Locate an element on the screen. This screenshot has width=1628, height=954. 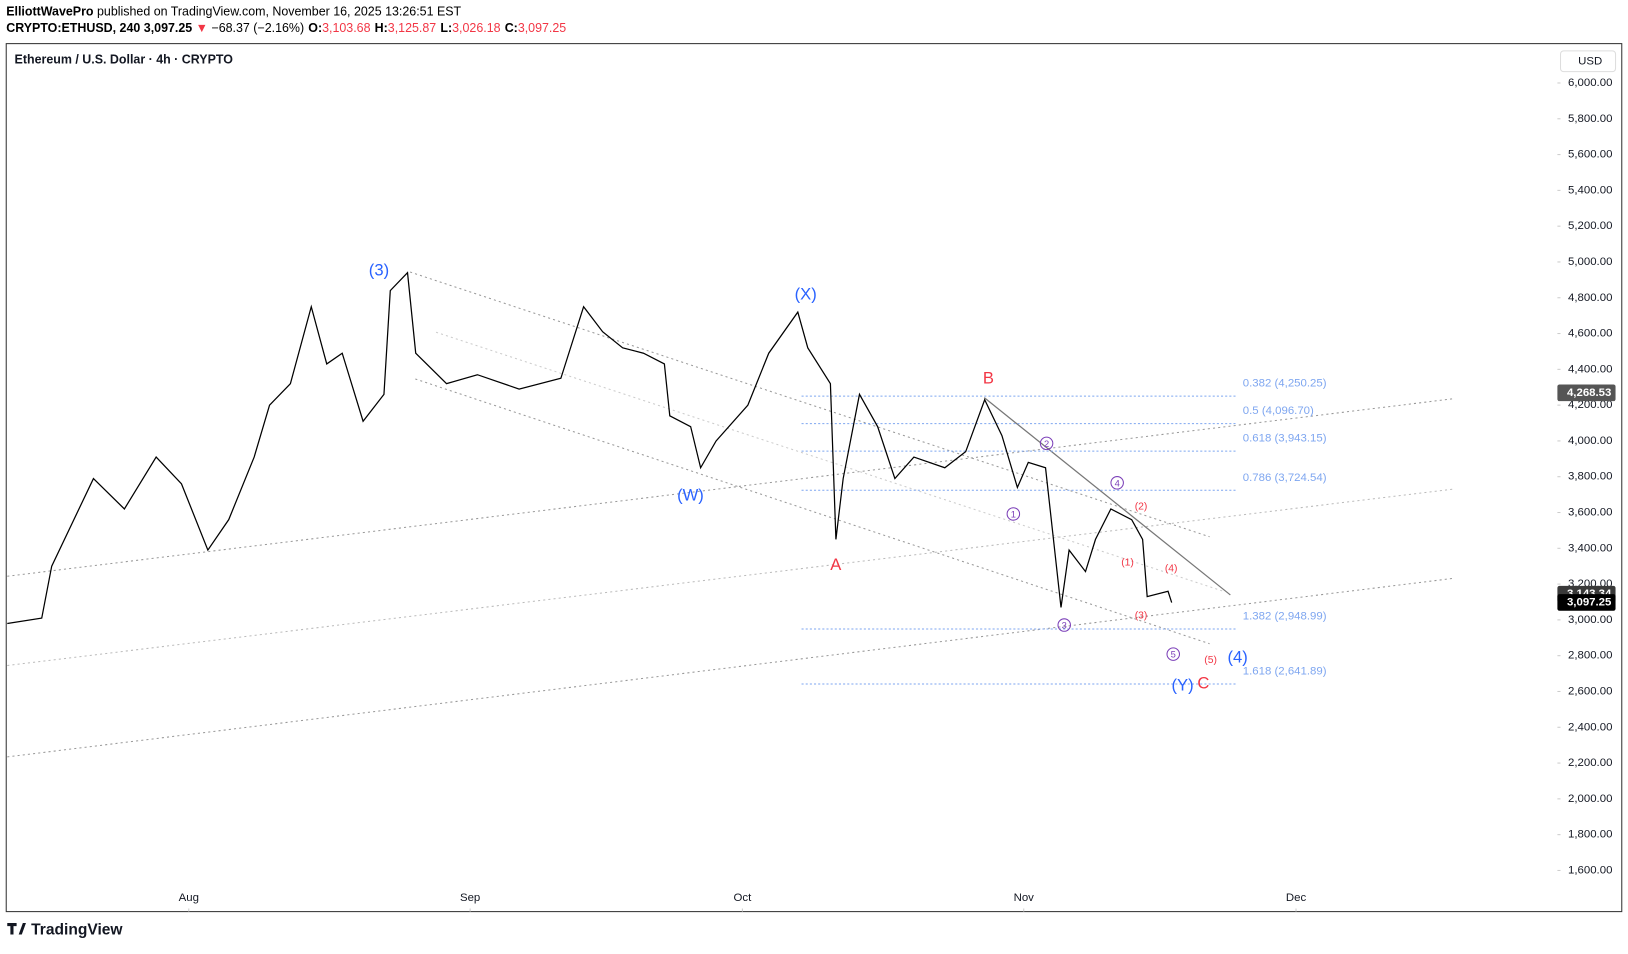
y-tick-label: 4,400.00 is located at coordinates (1590, 369).